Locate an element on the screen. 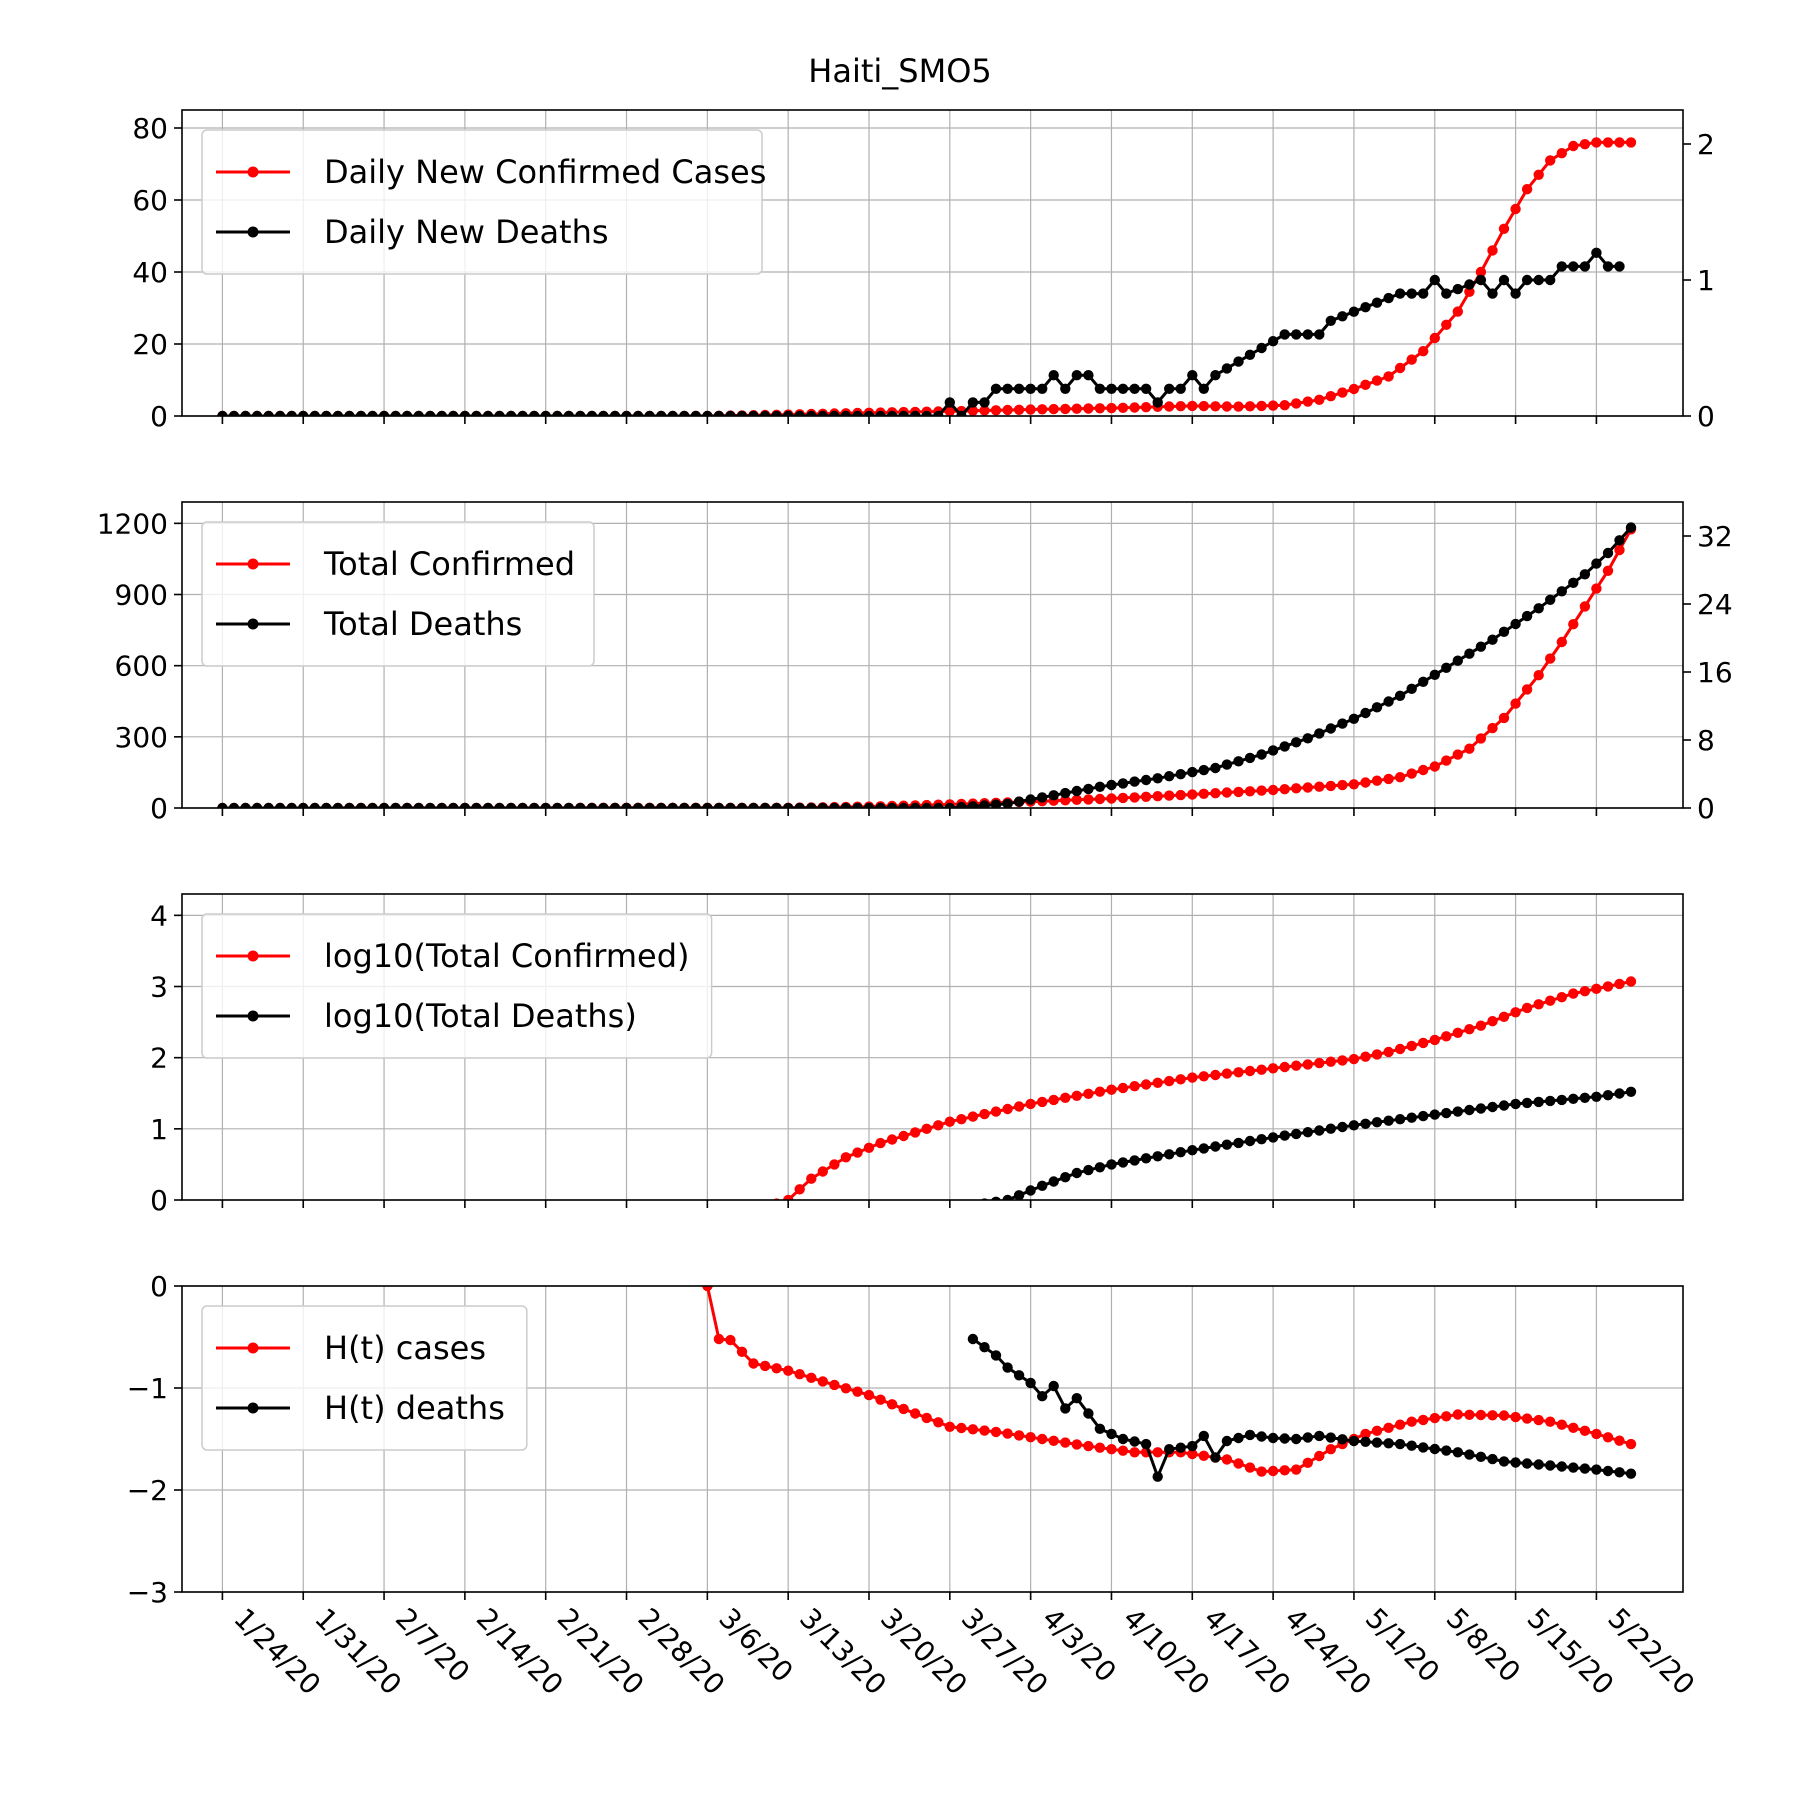 This screenshot has height=1800, width=1800. legend-box is located at coordinates (398, 594).